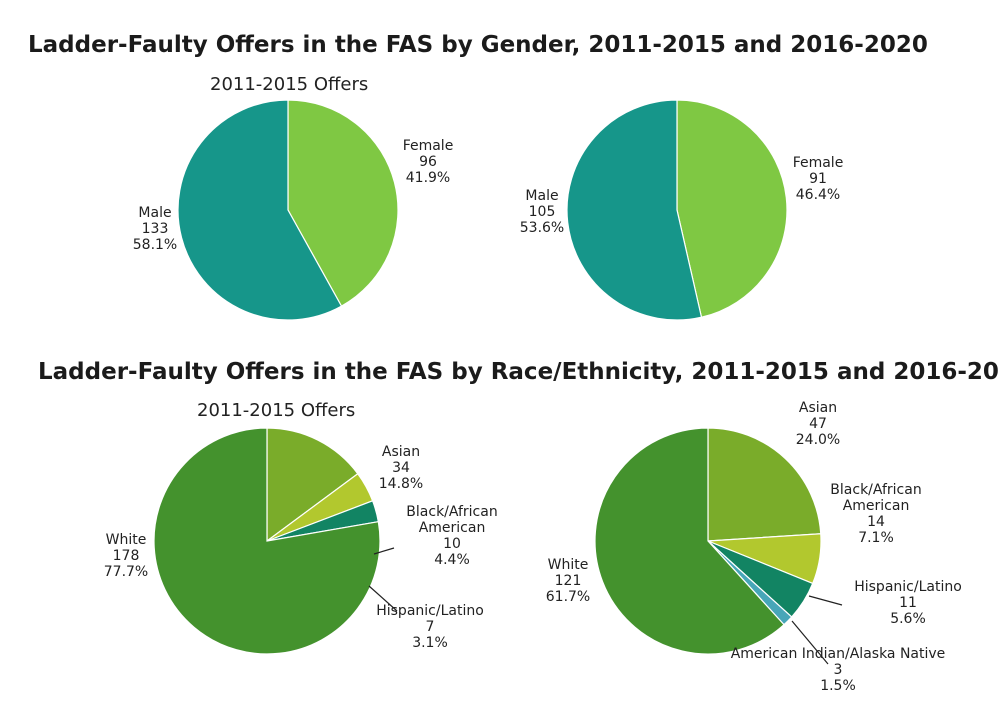 This screenshot has width=1000, height=728. I want to click on leader-line-american-indian-alaska-native, so click(810, 642).